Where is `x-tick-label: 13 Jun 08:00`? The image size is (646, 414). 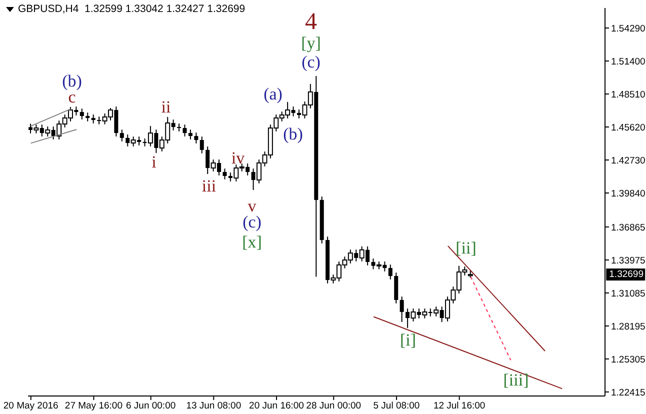
x-tick-label: 13 Jun 08:00 is located at coordinates (214, 406).